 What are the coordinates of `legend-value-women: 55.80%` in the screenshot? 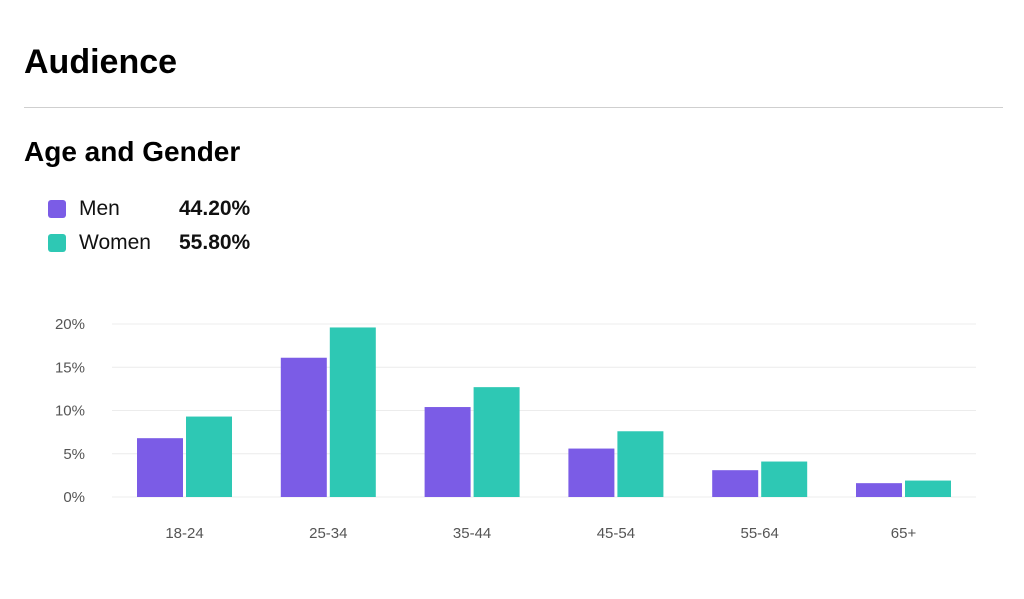 It's located at (215, 242).